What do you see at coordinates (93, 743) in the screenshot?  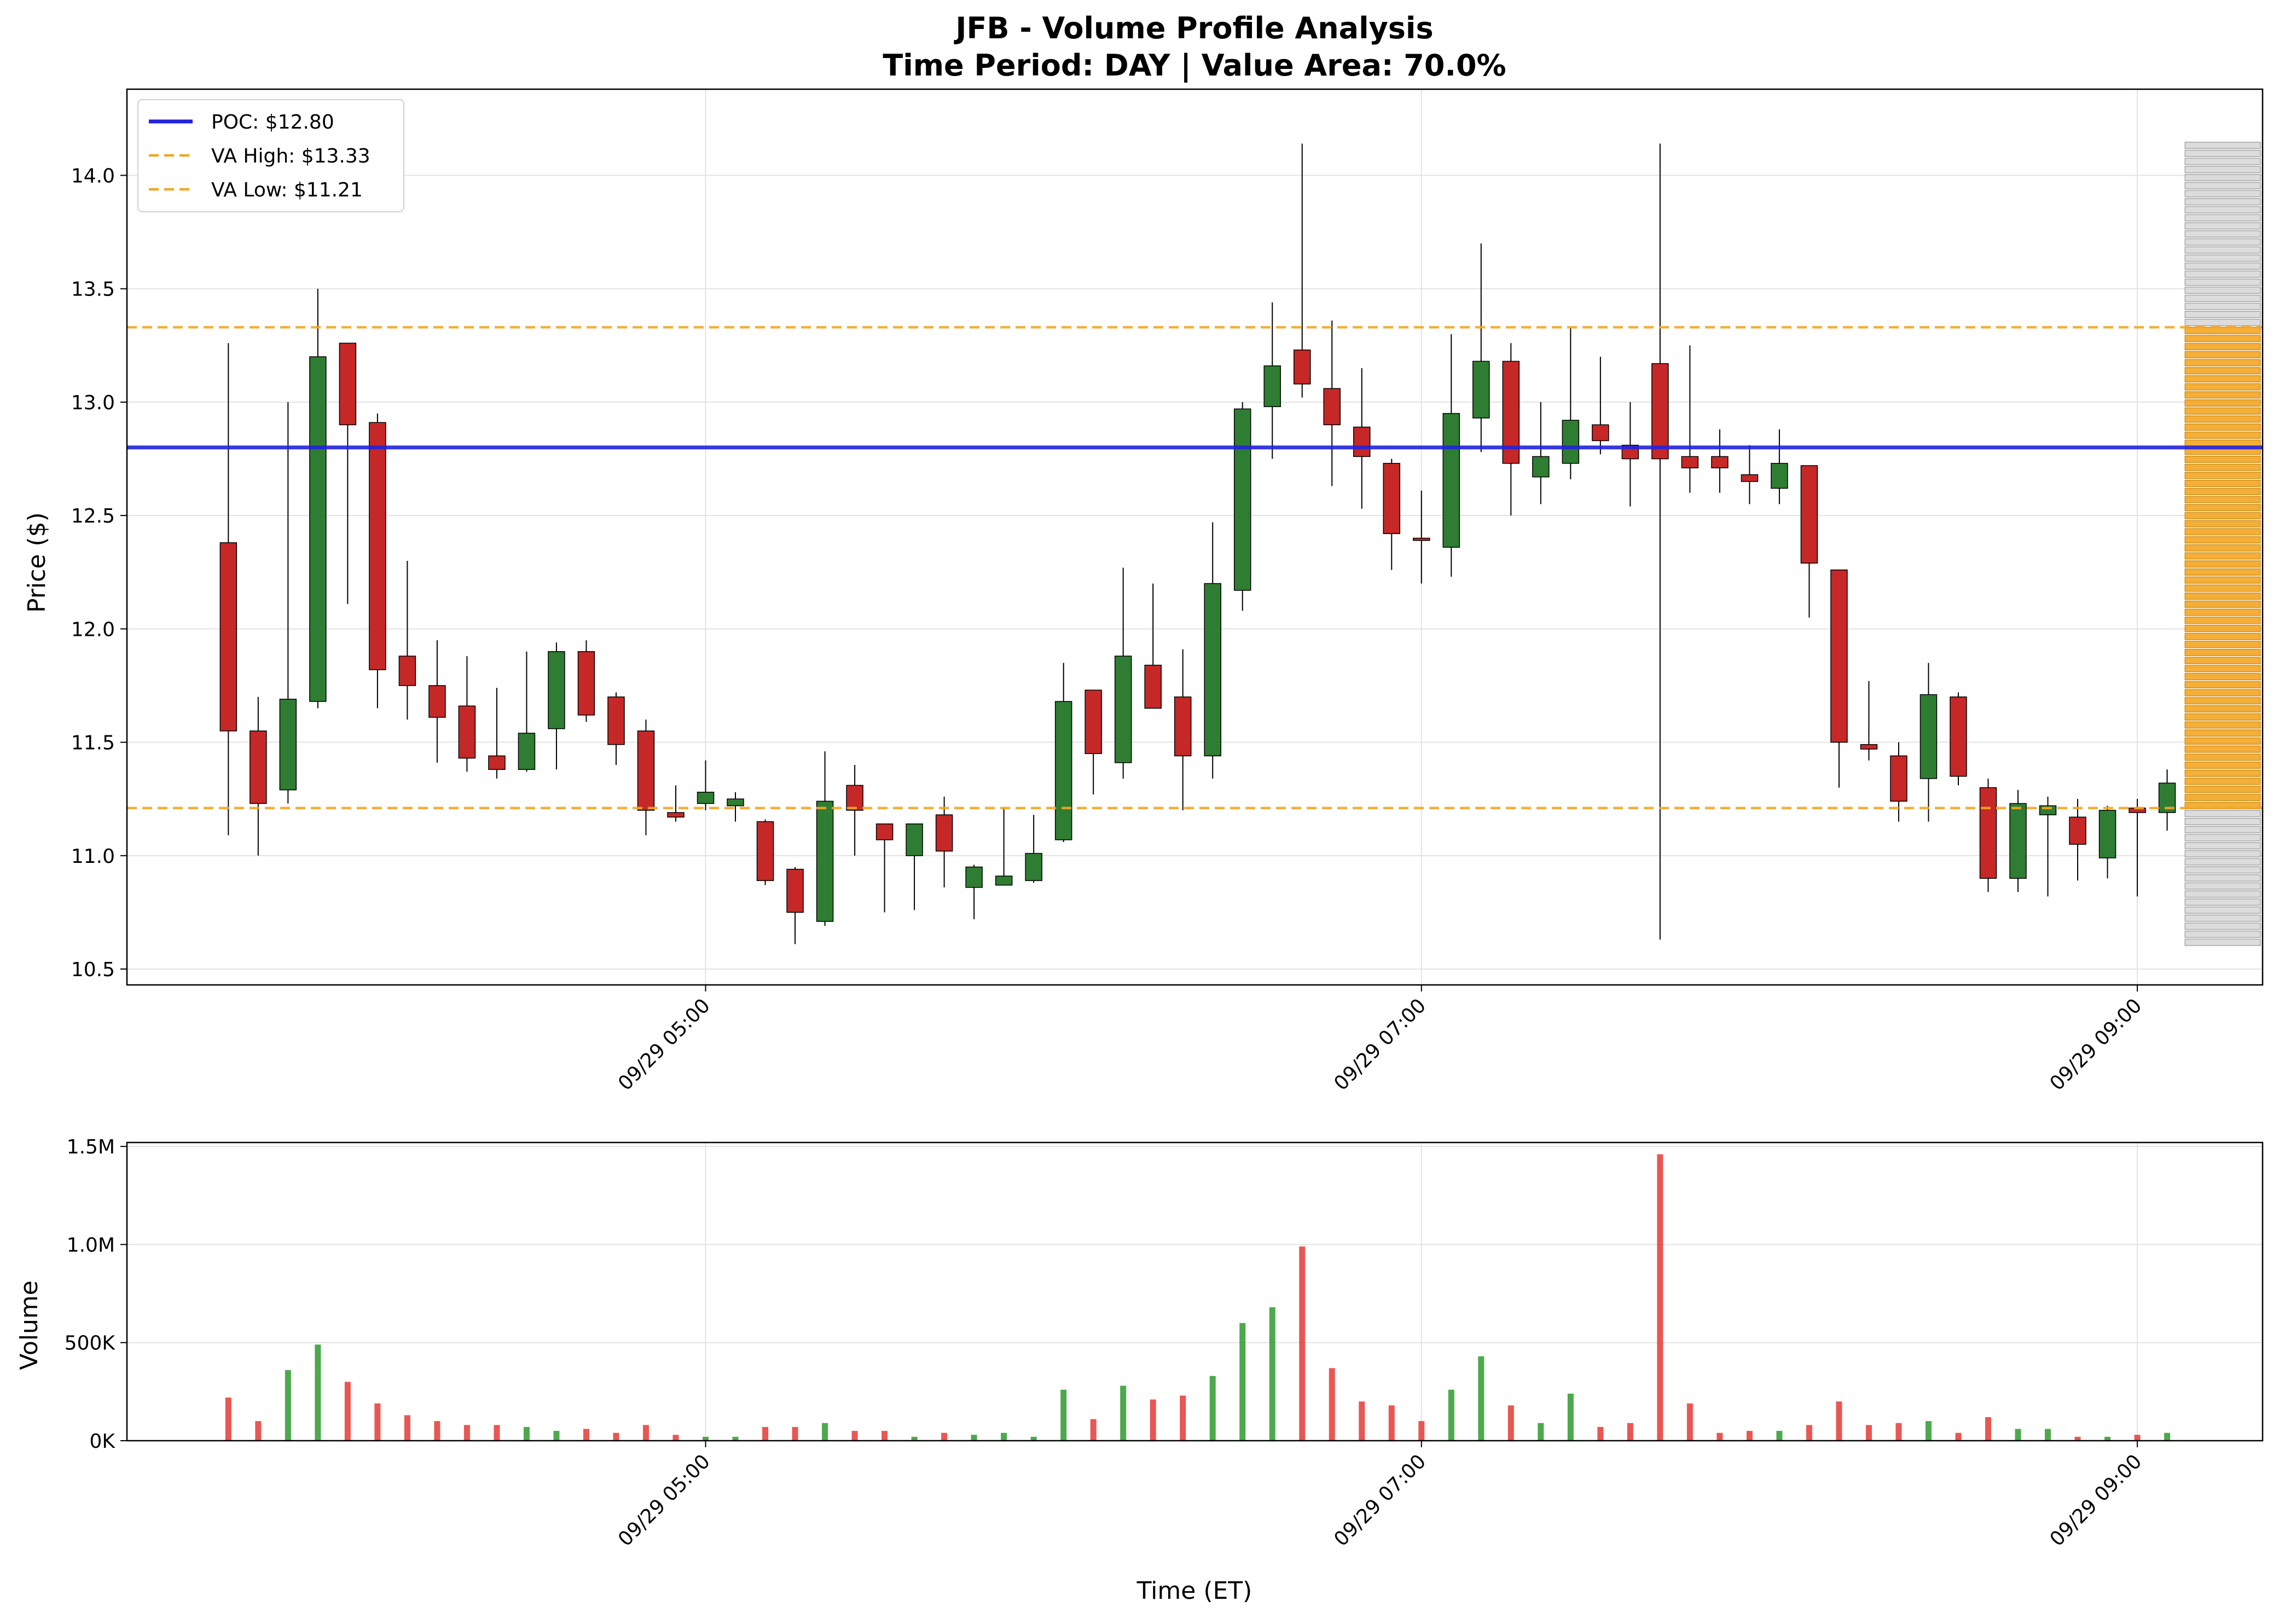 I see `price-tick-label: 11.5` at bounding box center [93, 743].